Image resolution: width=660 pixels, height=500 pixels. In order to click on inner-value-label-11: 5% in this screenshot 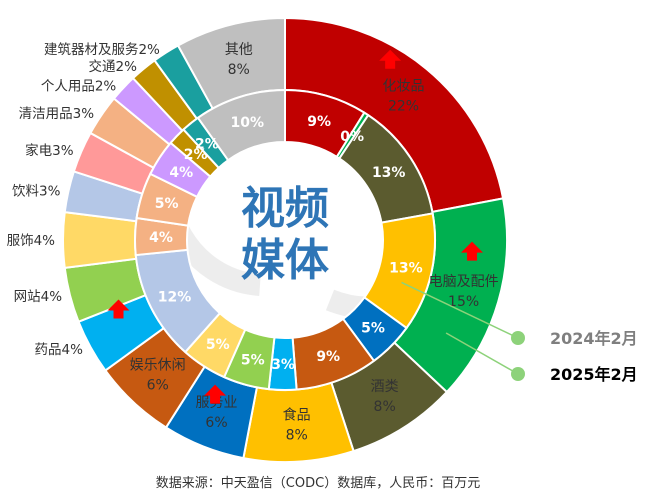, I will do `click(167, 204)`.